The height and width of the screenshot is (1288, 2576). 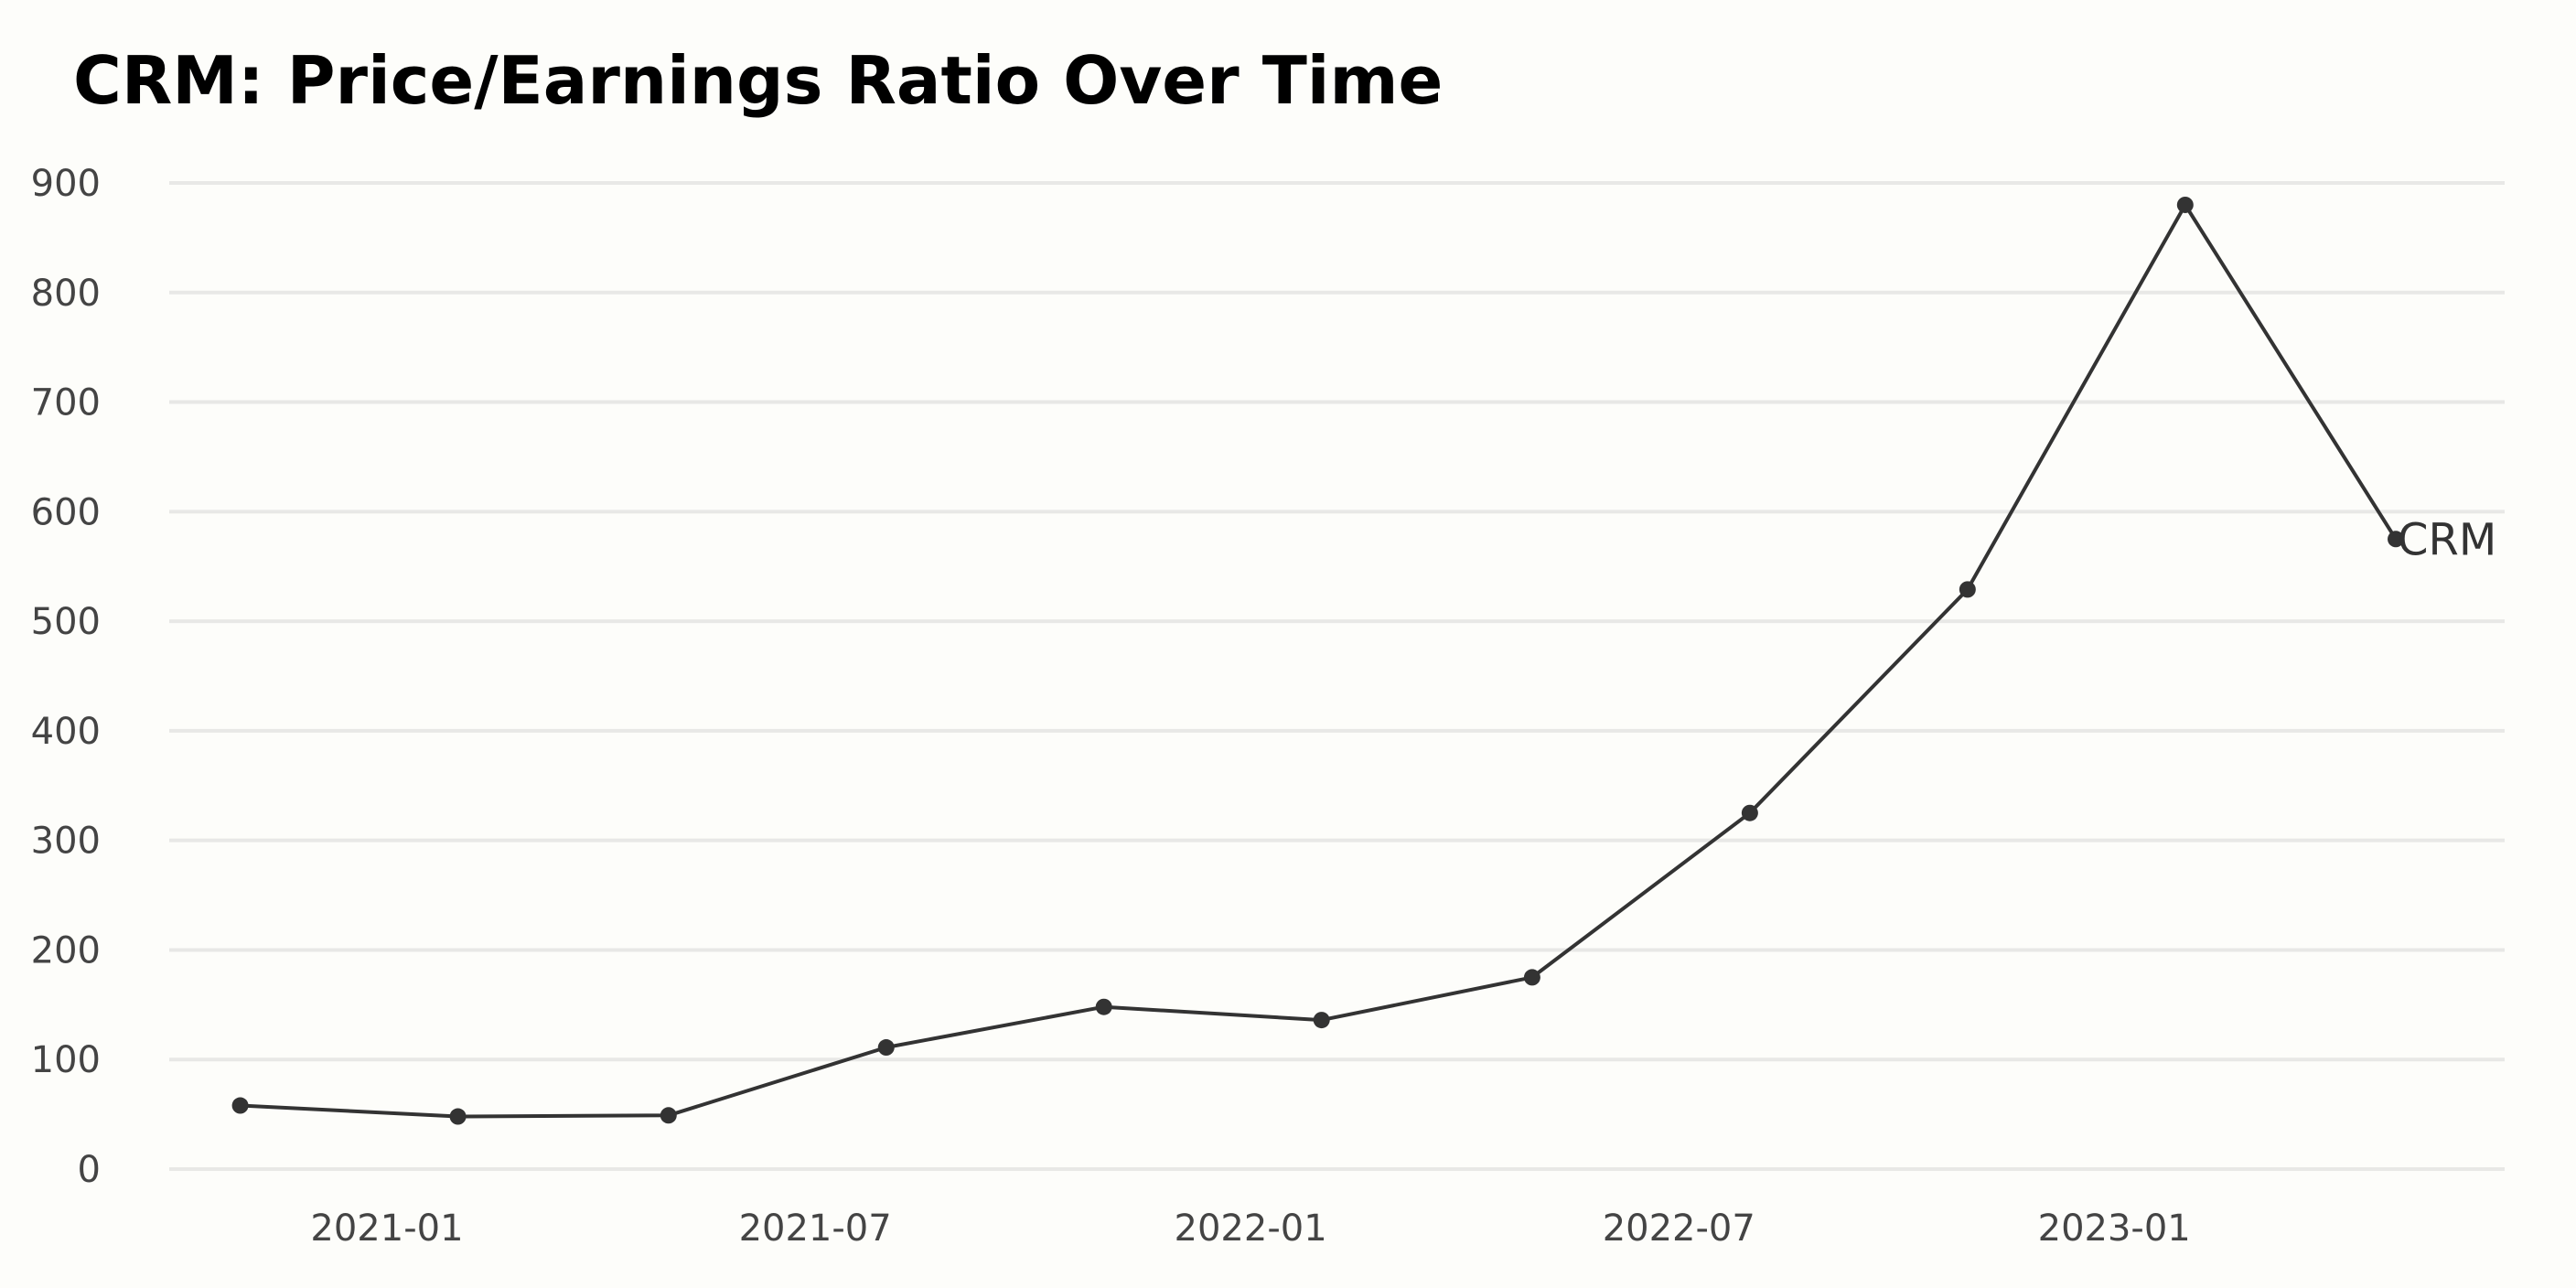 I want to click on x-tick-label: 2022-07, so click(x=1679, y=1229).